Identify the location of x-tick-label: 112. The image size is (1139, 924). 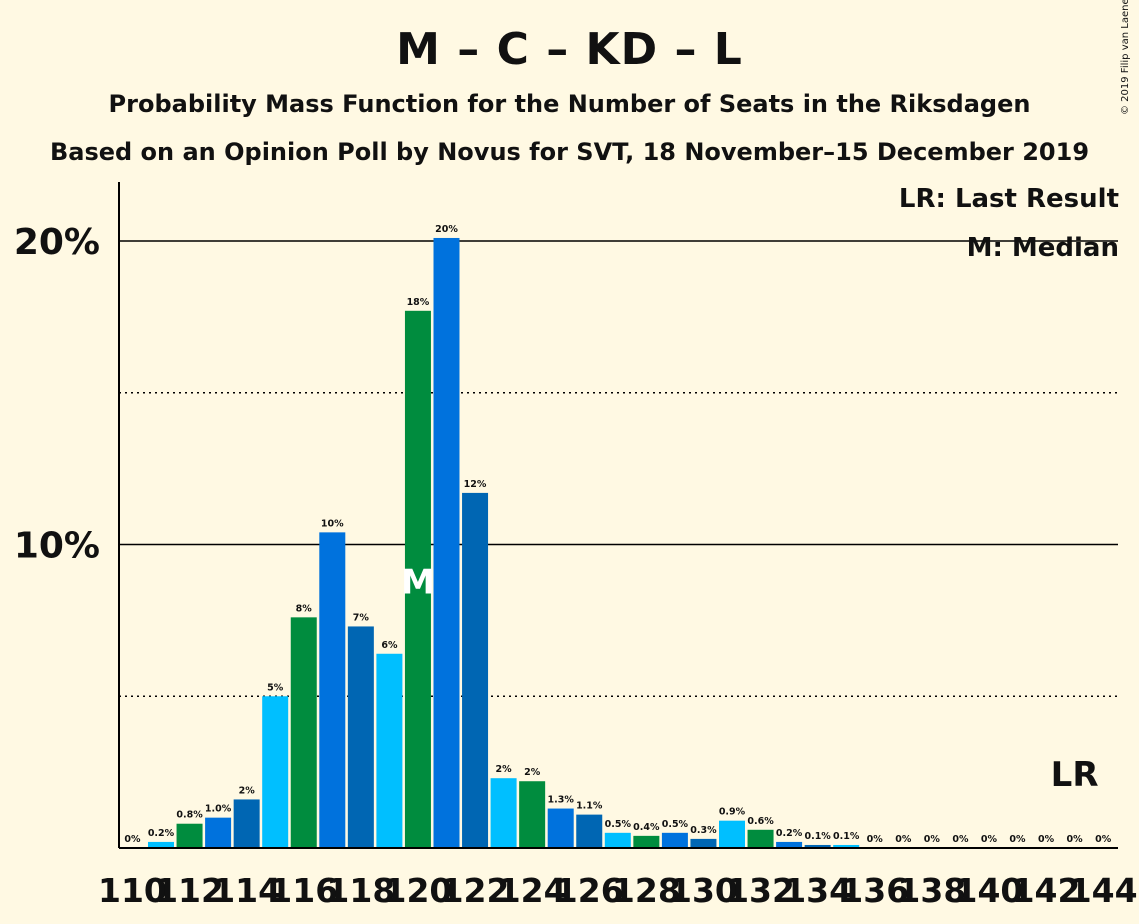
(189, 890).